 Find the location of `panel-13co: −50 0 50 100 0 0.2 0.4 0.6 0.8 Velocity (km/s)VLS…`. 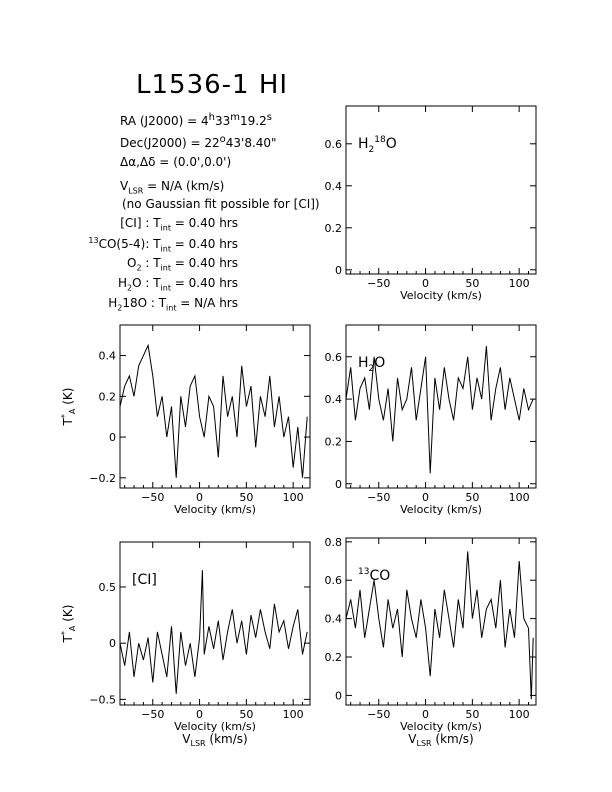

panel-13co: −50 0 50 100 0 0.2 0.4 0.6 0.8 Velocity (km/s)VLS… is located at coordinates (431, 642).